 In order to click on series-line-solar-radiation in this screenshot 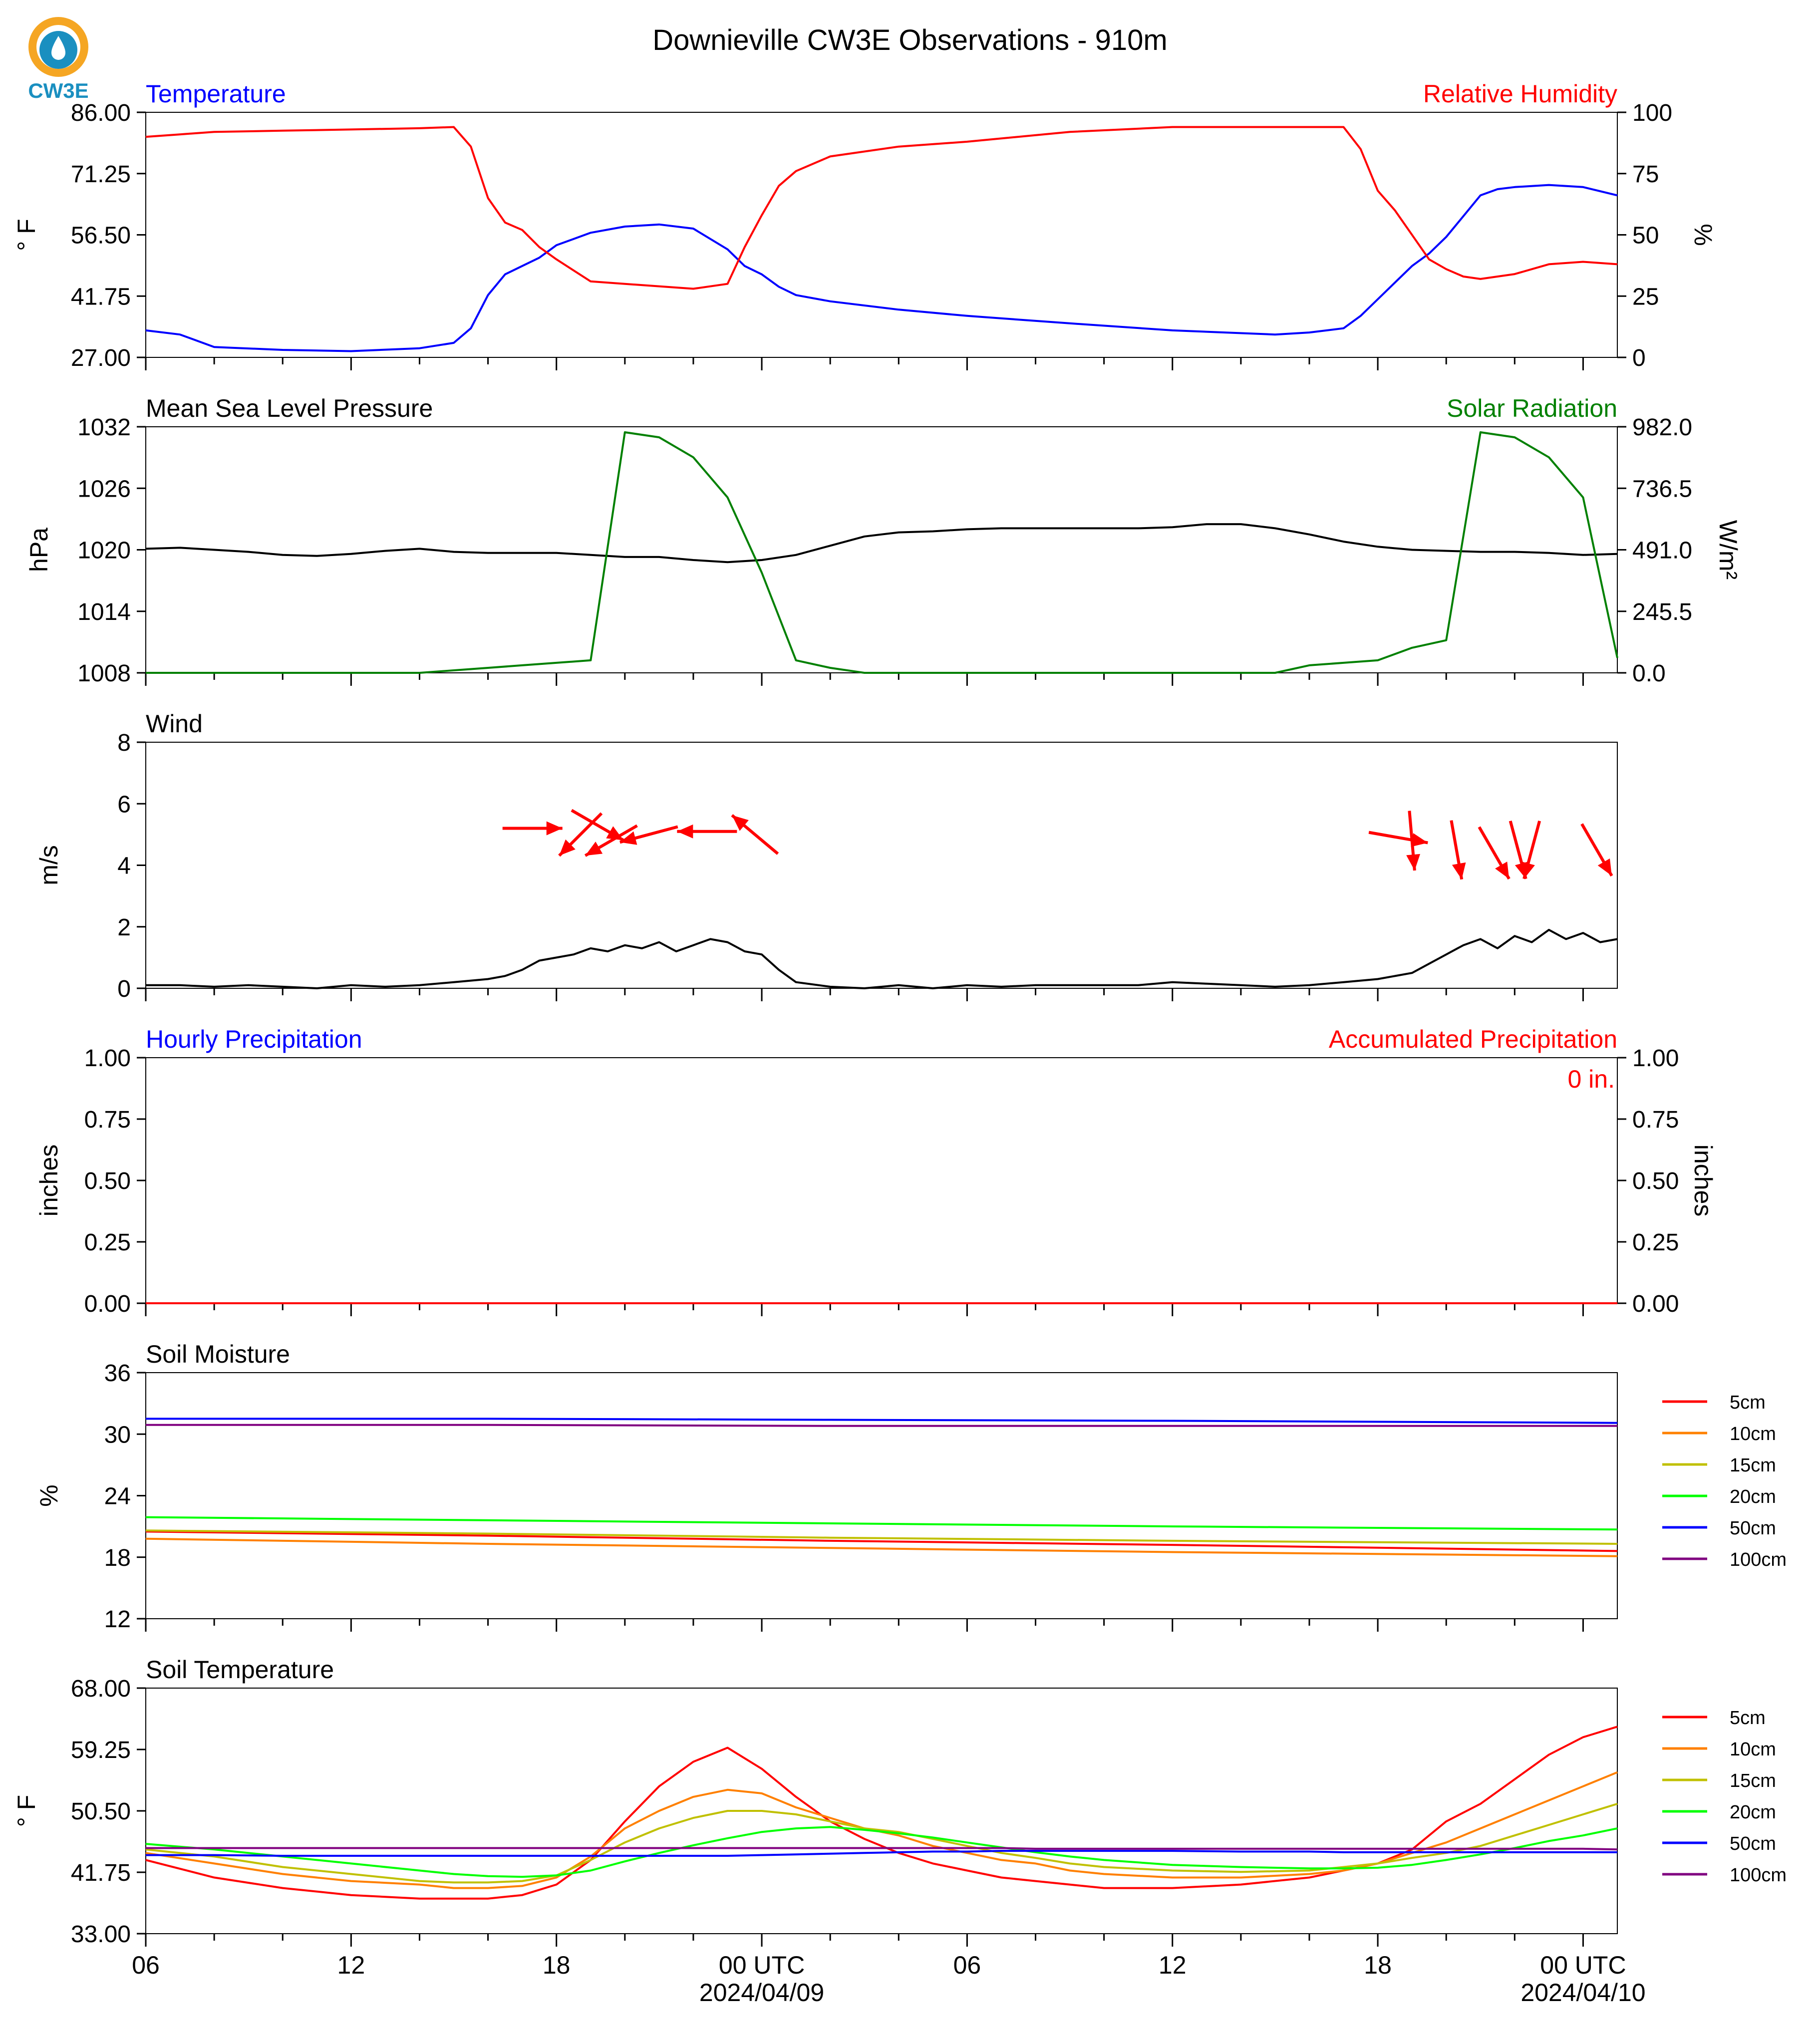, I will do `click(882, 552)`.